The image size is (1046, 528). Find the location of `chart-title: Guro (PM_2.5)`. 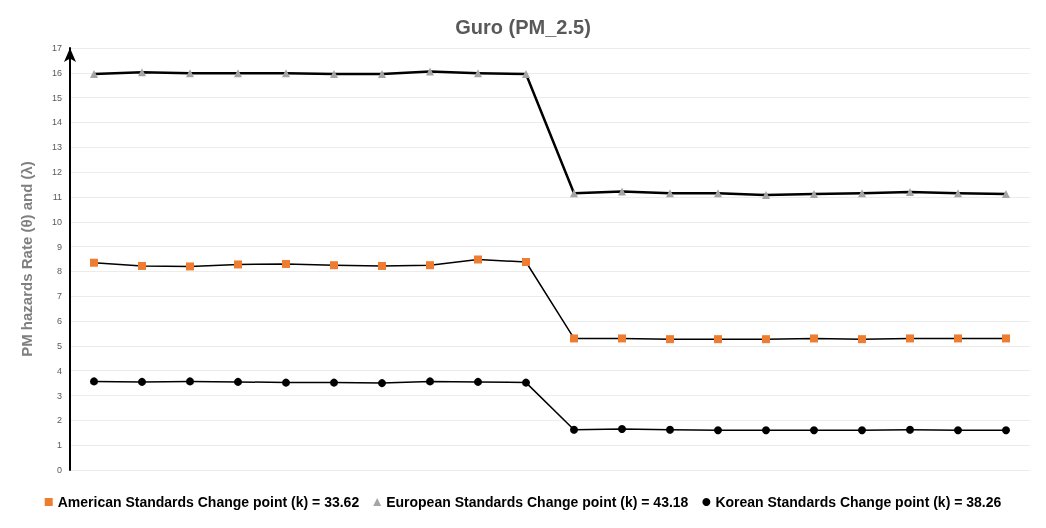

chart-title: Guro (PM_2.5) is located at coordinates (523, 27).